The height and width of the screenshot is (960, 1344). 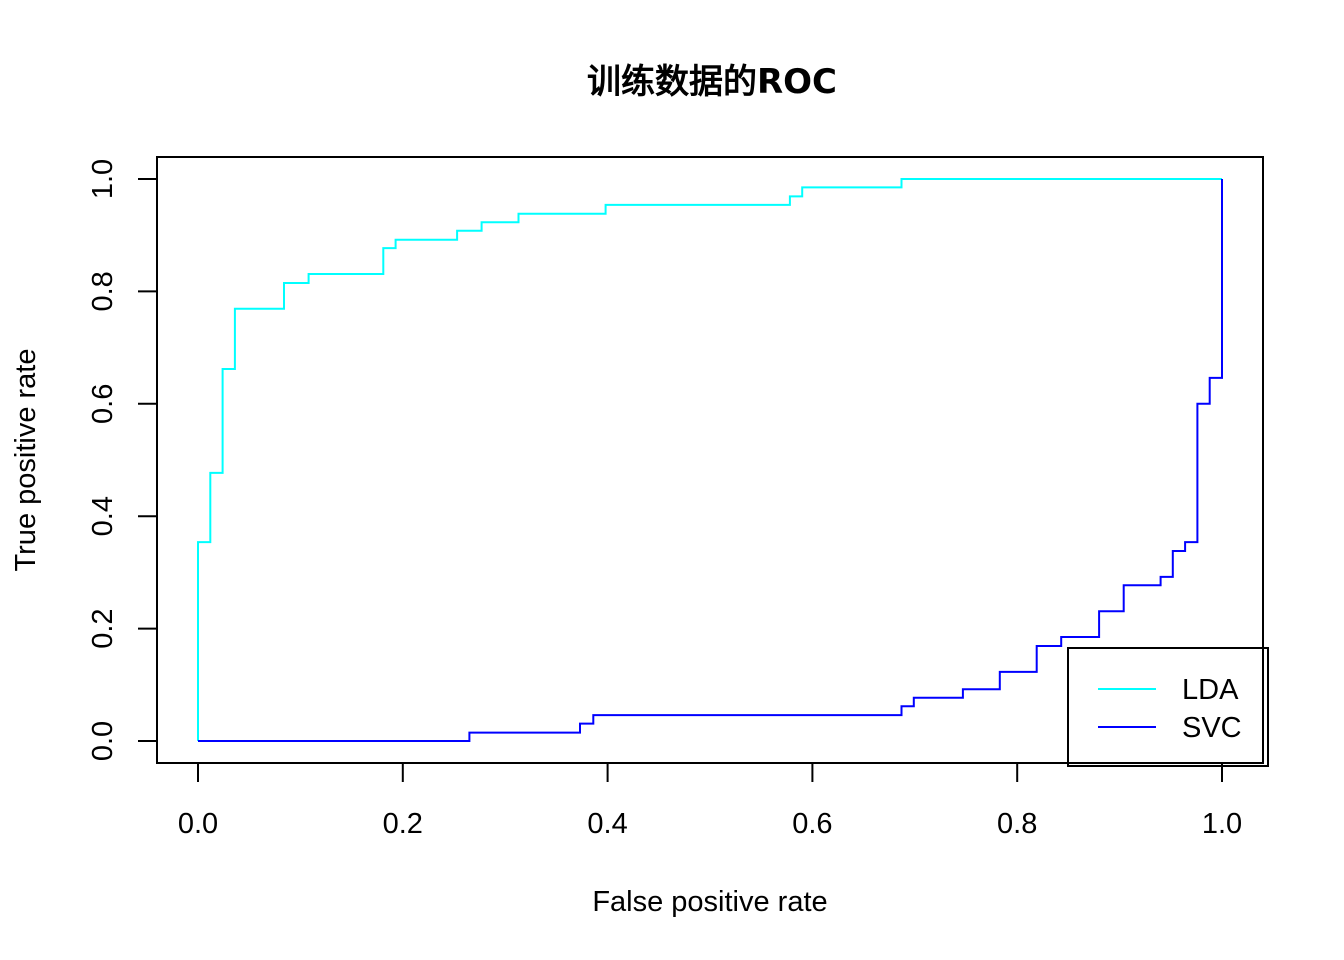 I want to click on y-tick-label: 0.2, so click(x=103, y=628).